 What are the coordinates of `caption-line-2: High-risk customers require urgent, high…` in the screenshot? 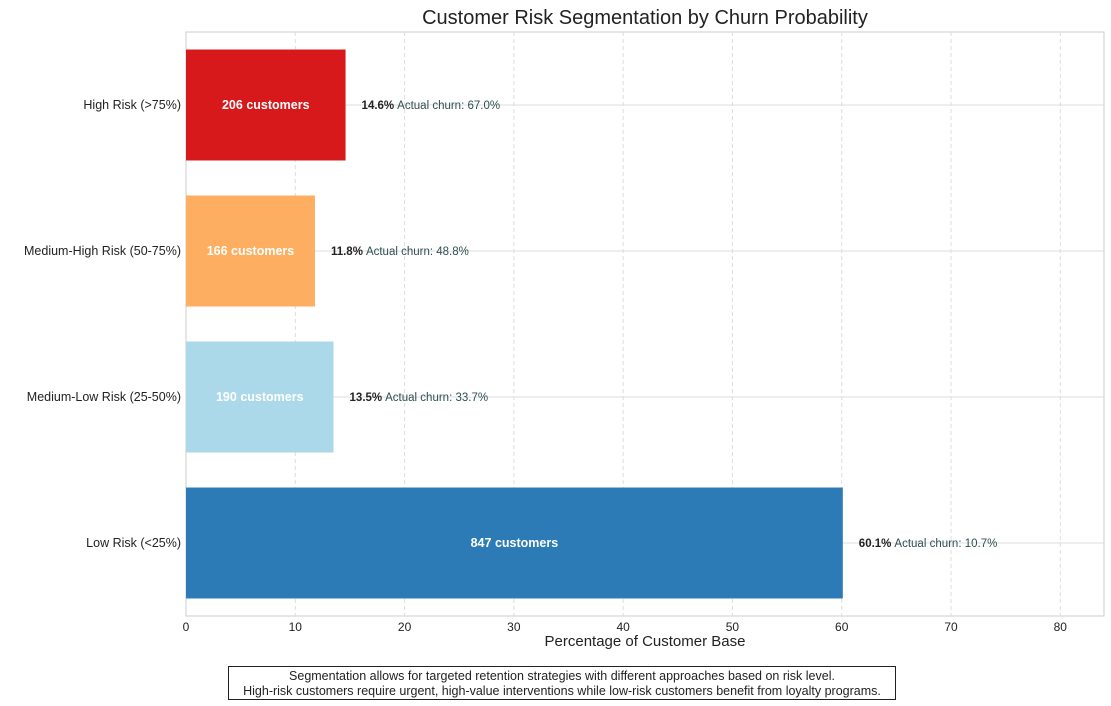 It's located at (562, 691).